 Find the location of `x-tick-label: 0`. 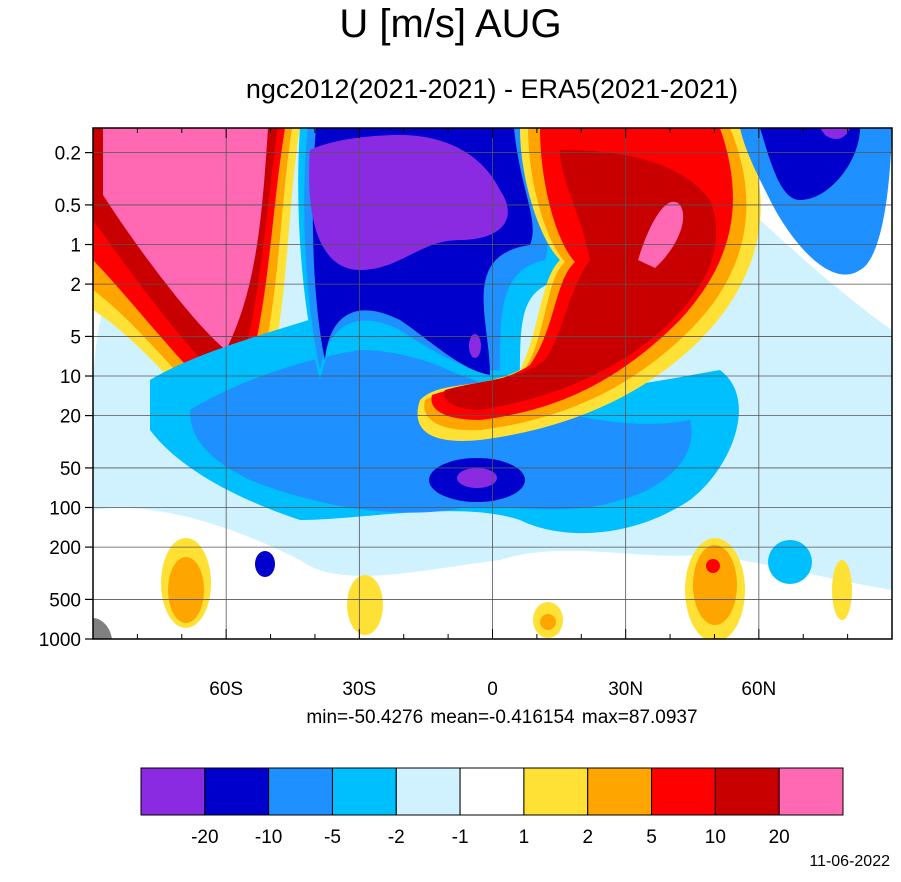

x-tick-label: 0 is located at coordinates (492, 689).